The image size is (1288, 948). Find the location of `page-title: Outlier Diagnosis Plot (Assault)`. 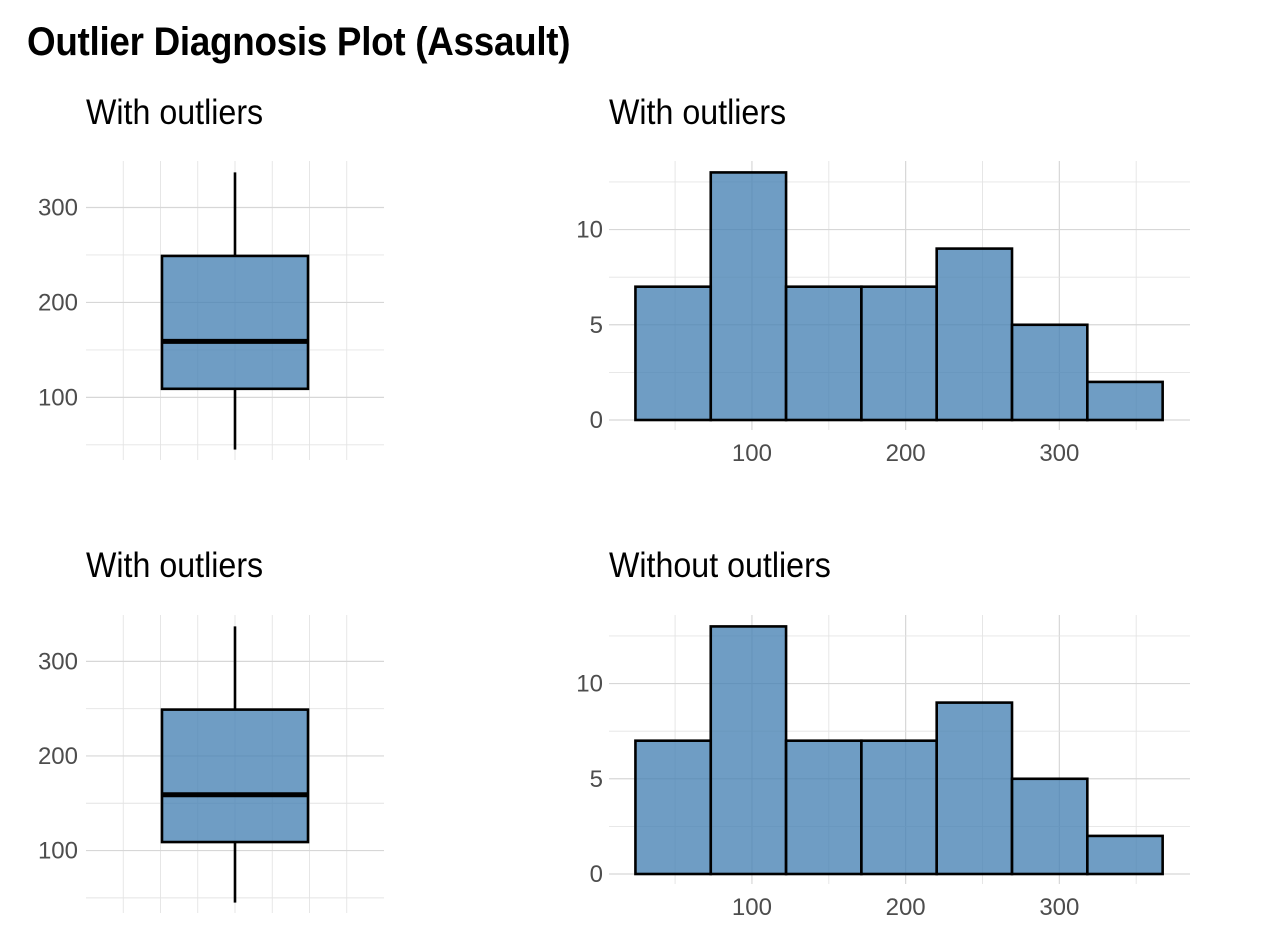

page-title: Outlier Diagnosis Plot (Assault) is located at coordinates (299, 42).